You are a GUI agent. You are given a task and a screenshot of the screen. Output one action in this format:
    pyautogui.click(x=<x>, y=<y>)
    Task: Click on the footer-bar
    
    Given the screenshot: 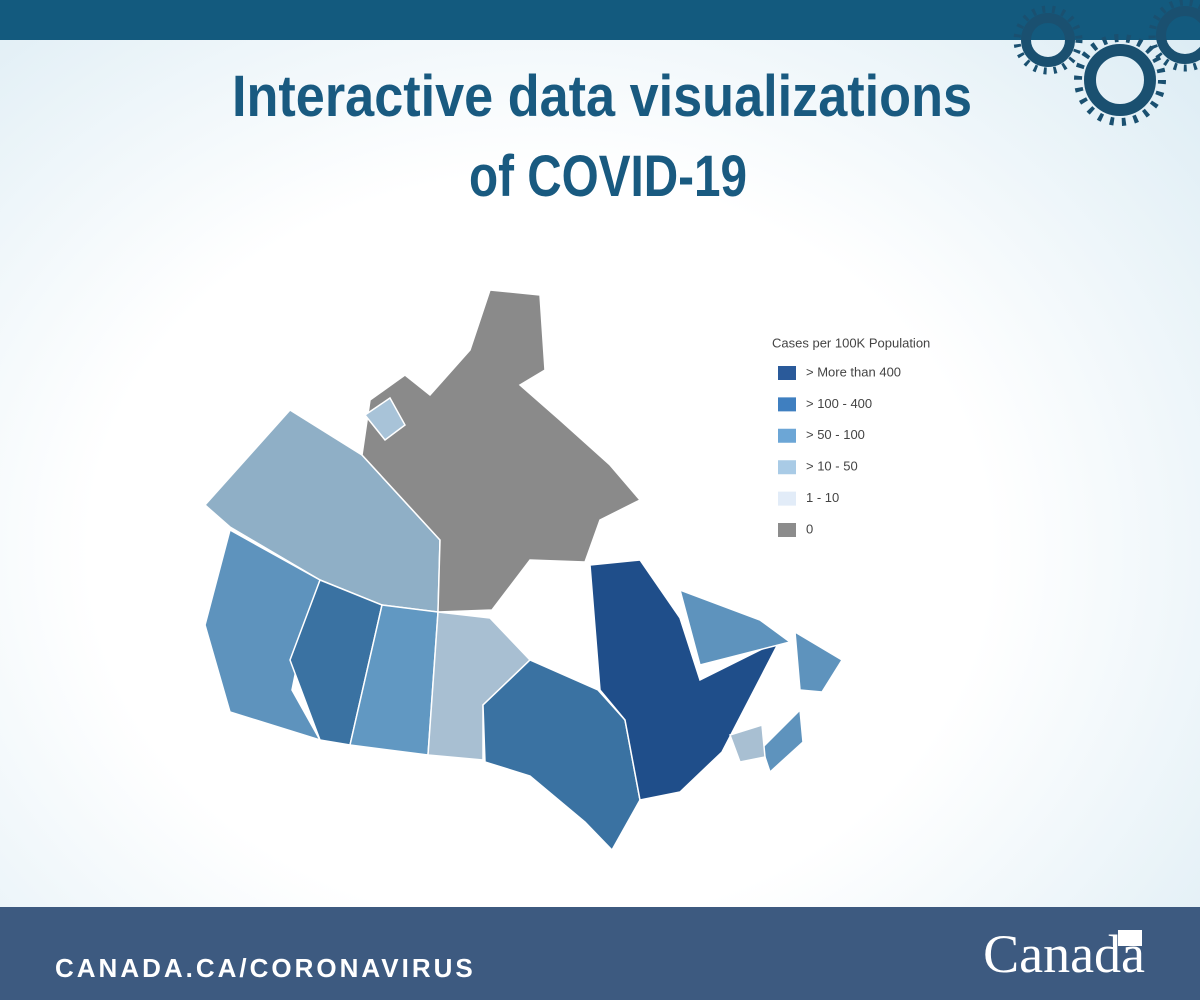 What is the action you would take?
    pyautogui.click(x=600, y=953)
    